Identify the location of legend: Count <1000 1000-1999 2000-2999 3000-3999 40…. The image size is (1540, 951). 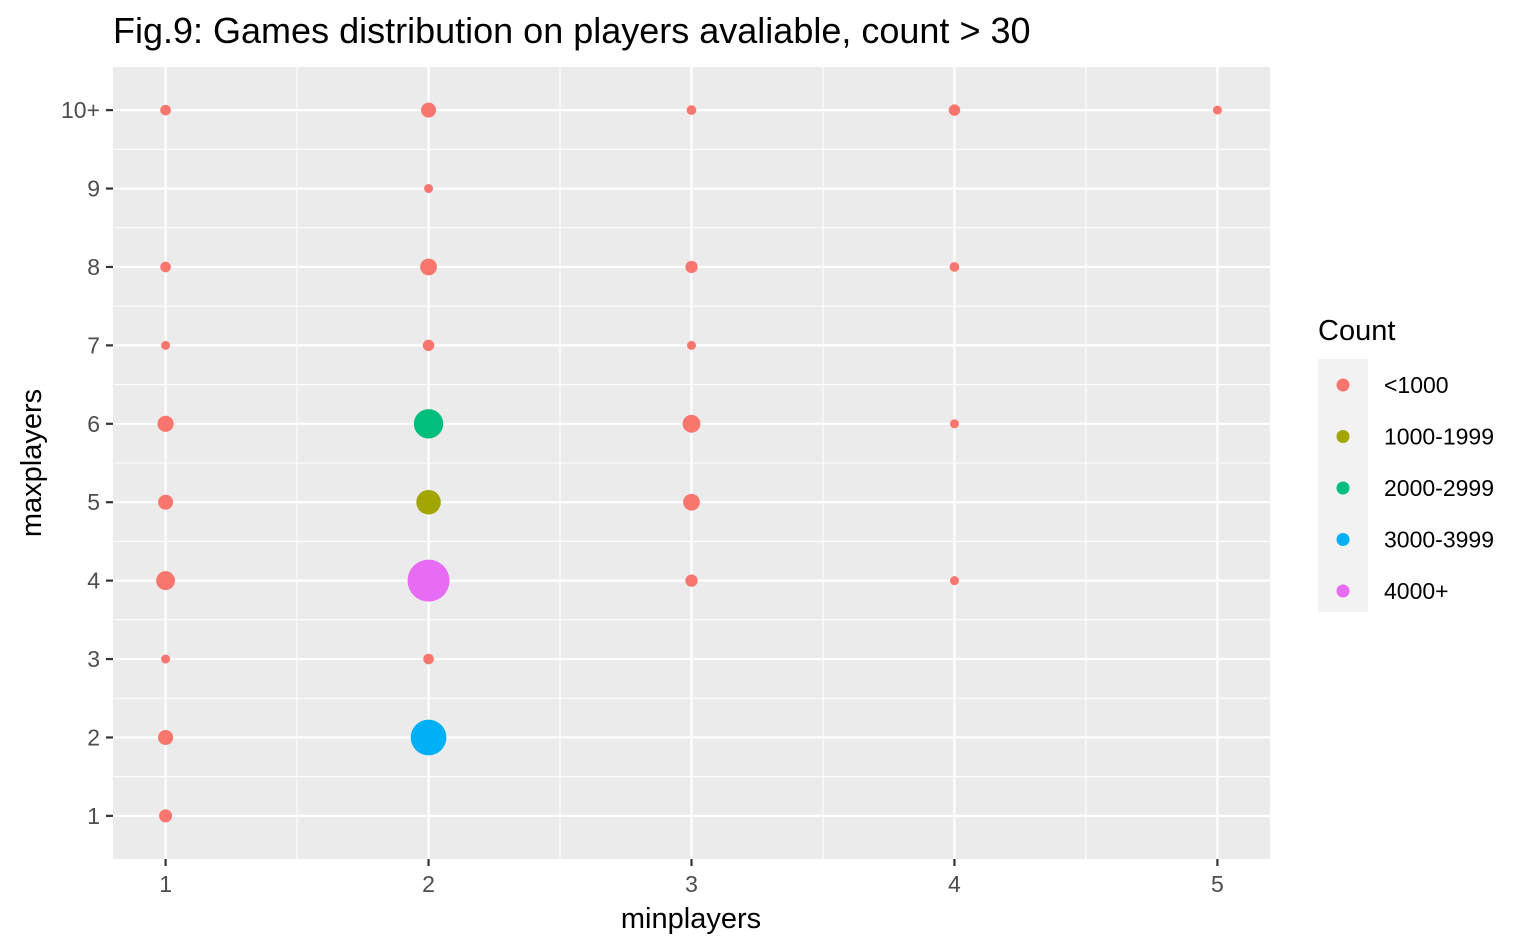
(1406, 463).